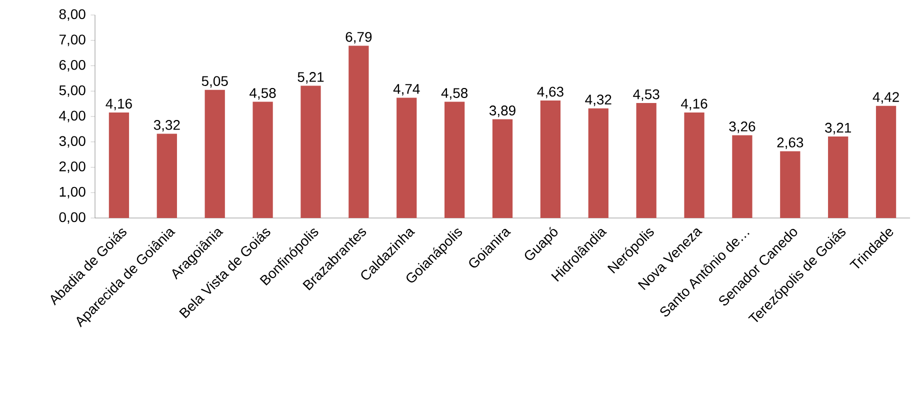  Describe the element at coordinates (72, 91) in the screenshot. I see `y-tick-label: 5,00` at that location.